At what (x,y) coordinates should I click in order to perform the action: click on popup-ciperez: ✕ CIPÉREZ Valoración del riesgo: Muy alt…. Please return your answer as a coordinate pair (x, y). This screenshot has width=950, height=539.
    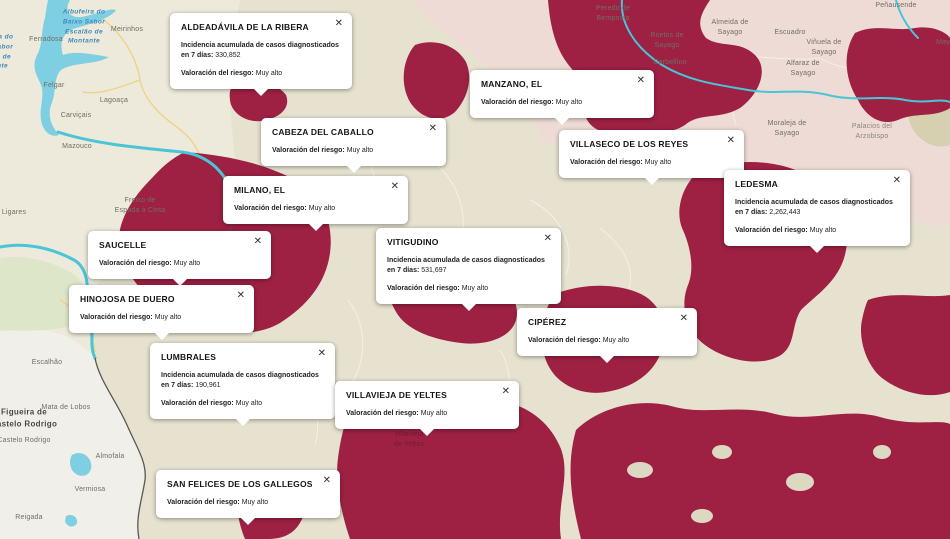
    Looking at the image, I should click on (607, 335).